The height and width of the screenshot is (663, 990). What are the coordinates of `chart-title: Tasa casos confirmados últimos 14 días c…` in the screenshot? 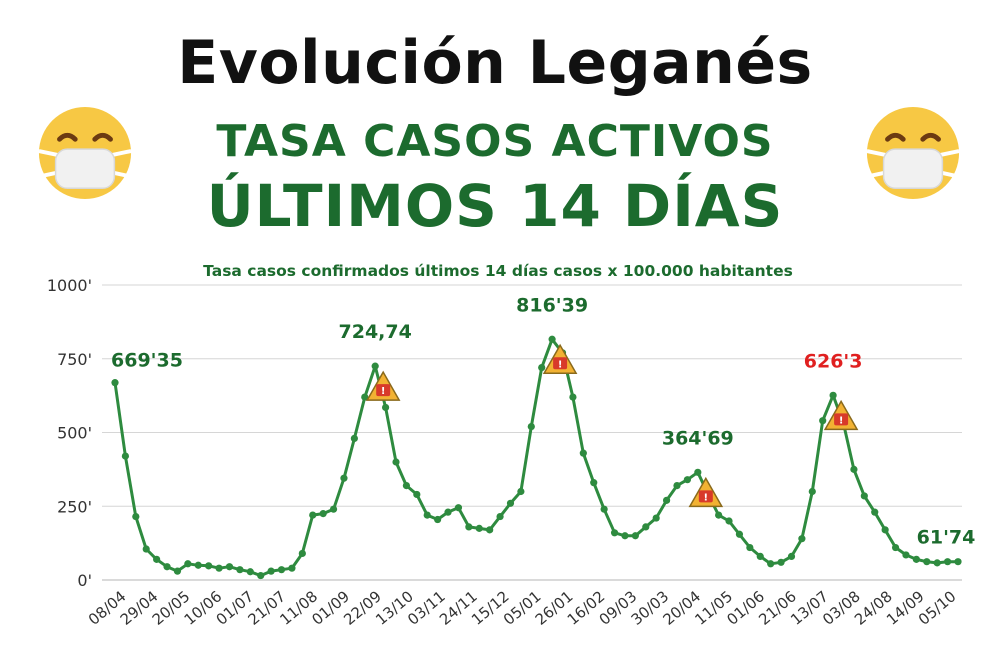 It's located at (498, 271).